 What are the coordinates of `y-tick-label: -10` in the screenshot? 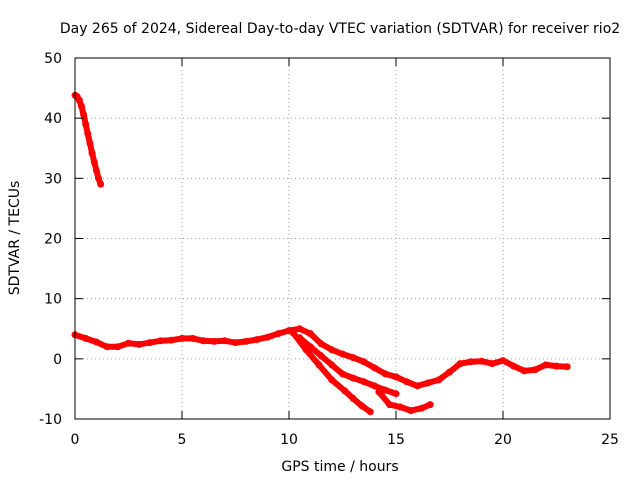 It's located at (50, 420).